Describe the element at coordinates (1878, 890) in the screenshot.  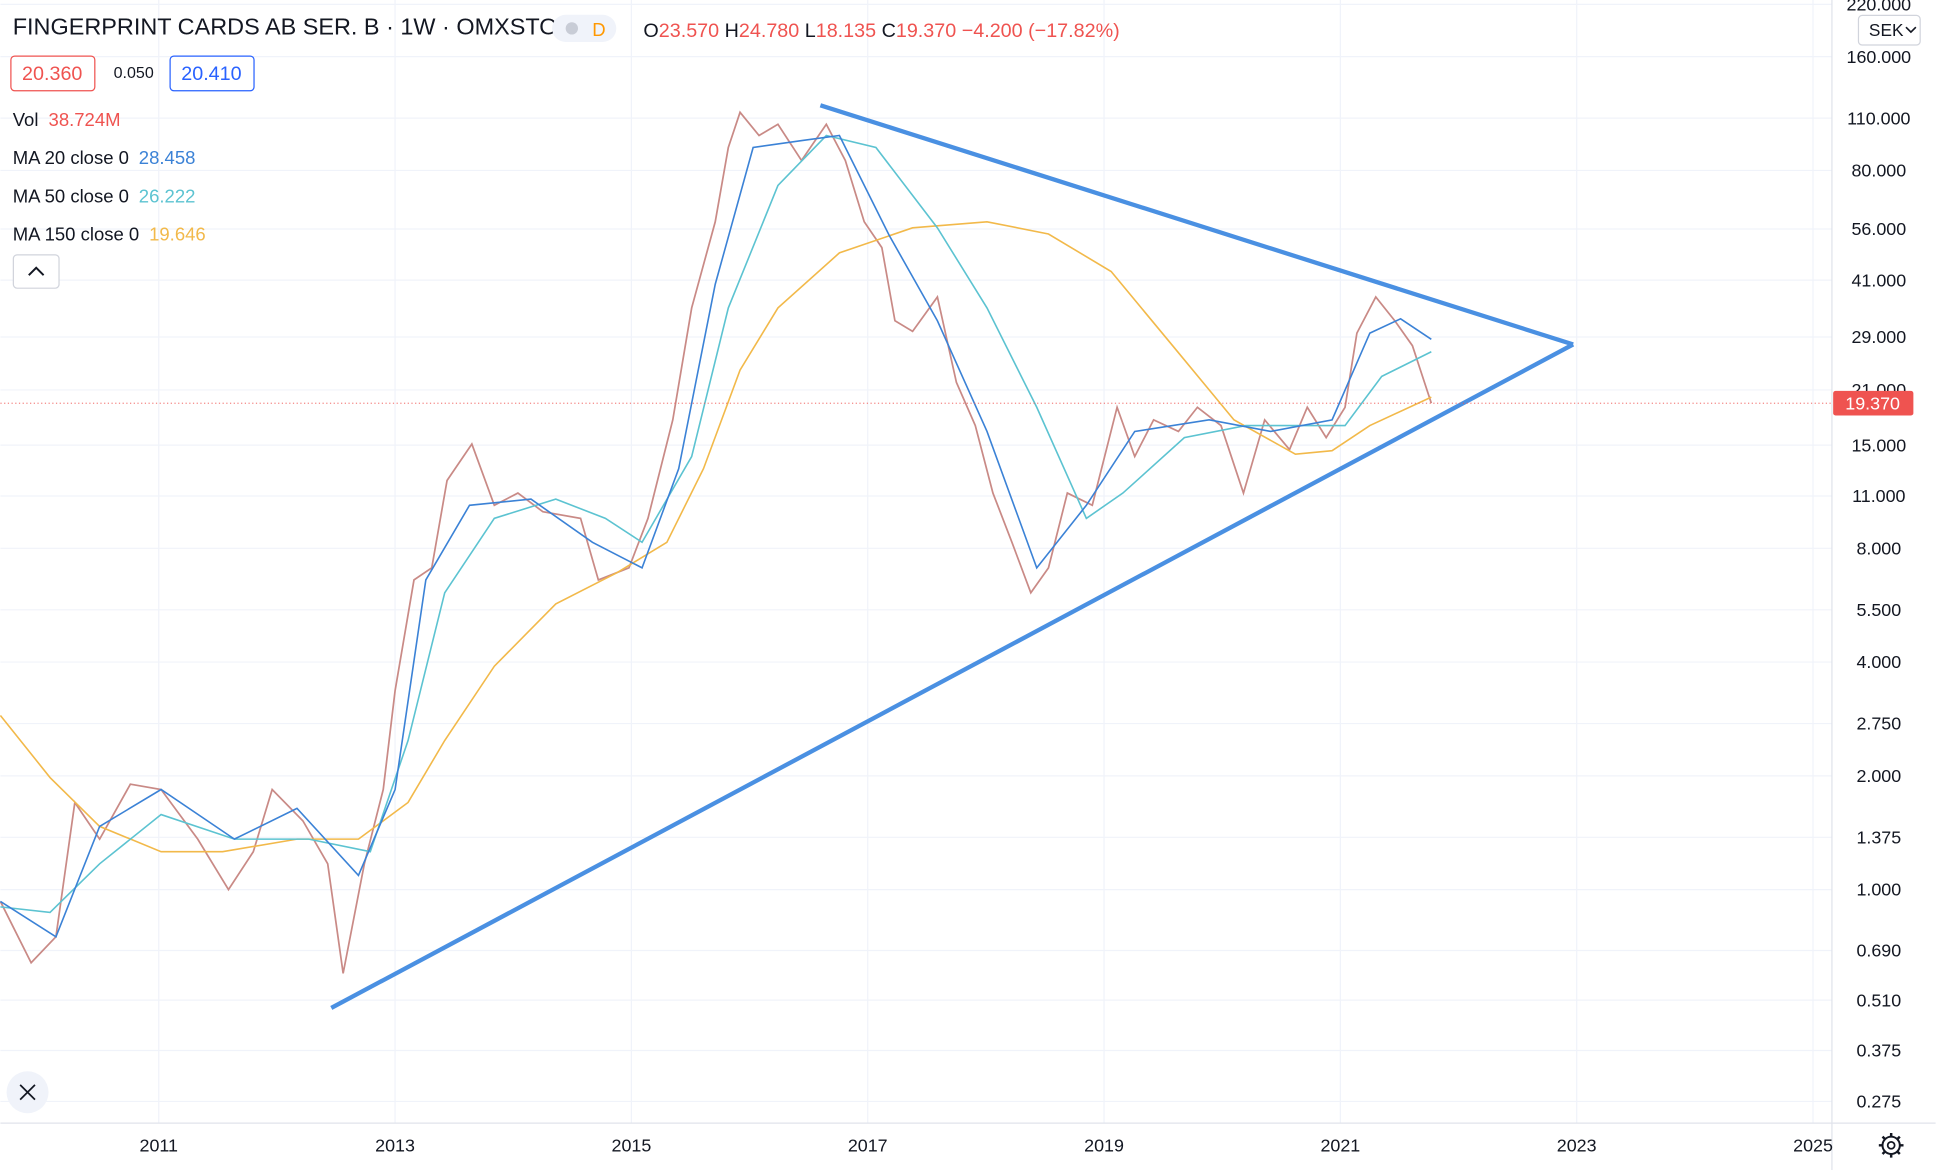
I see `y-tick-label: 1.000` at that location.